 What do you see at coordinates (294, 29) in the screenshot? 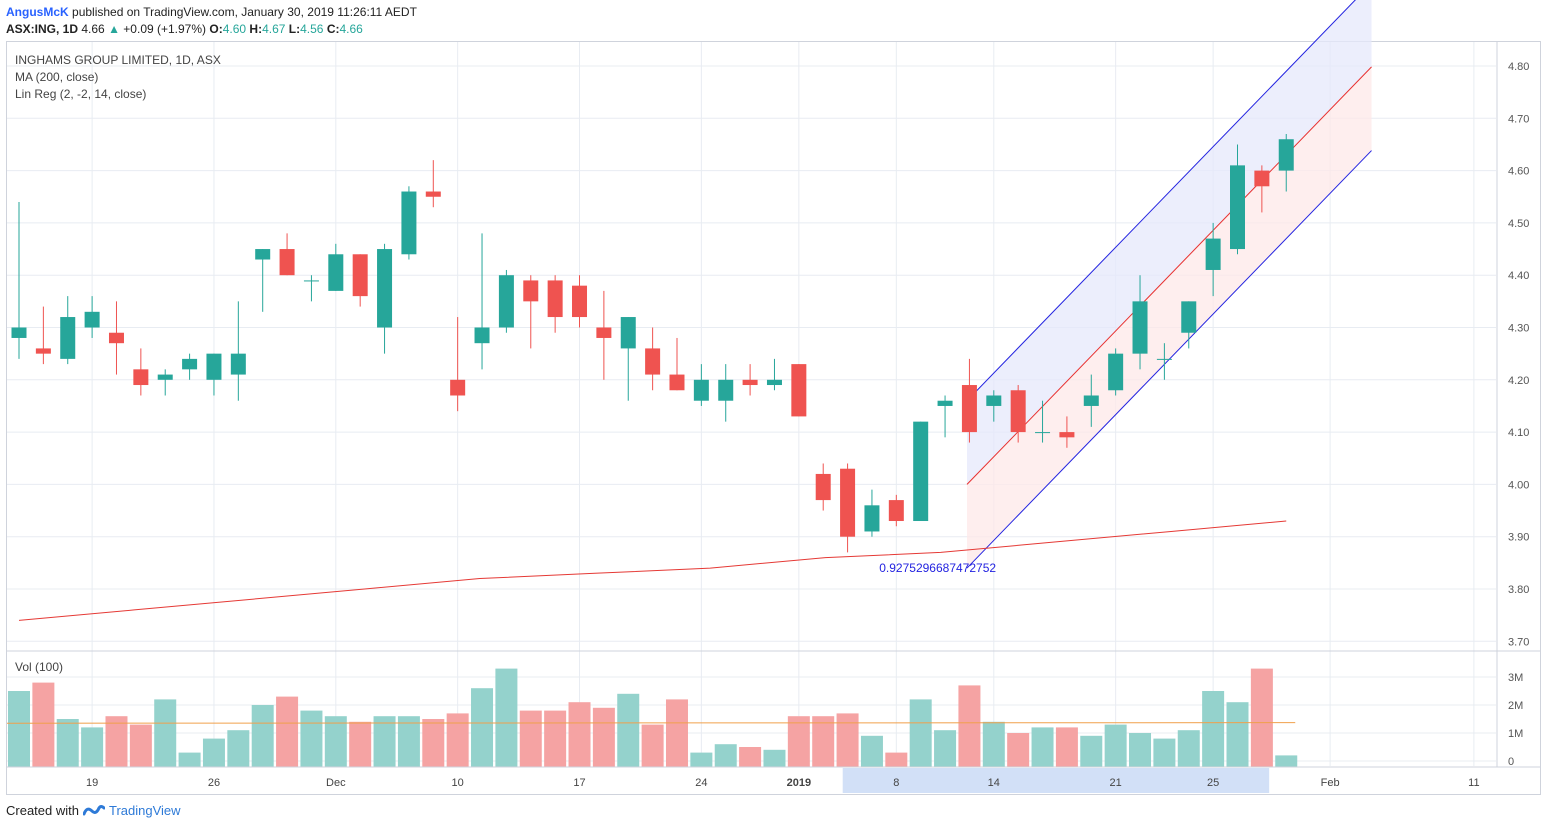
I see `low-label: L:` at bounding box center [294, 29].